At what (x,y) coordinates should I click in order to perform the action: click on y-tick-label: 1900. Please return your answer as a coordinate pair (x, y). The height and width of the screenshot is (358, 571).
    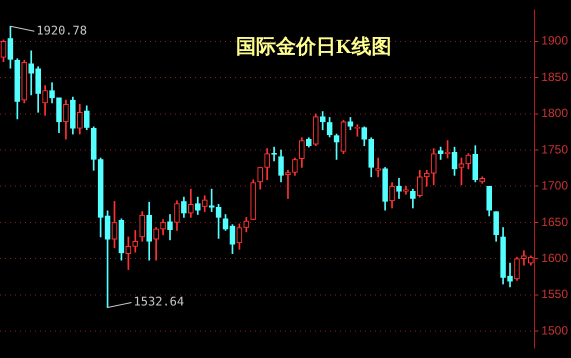
    Looking at the image, I should click on (554, 41).